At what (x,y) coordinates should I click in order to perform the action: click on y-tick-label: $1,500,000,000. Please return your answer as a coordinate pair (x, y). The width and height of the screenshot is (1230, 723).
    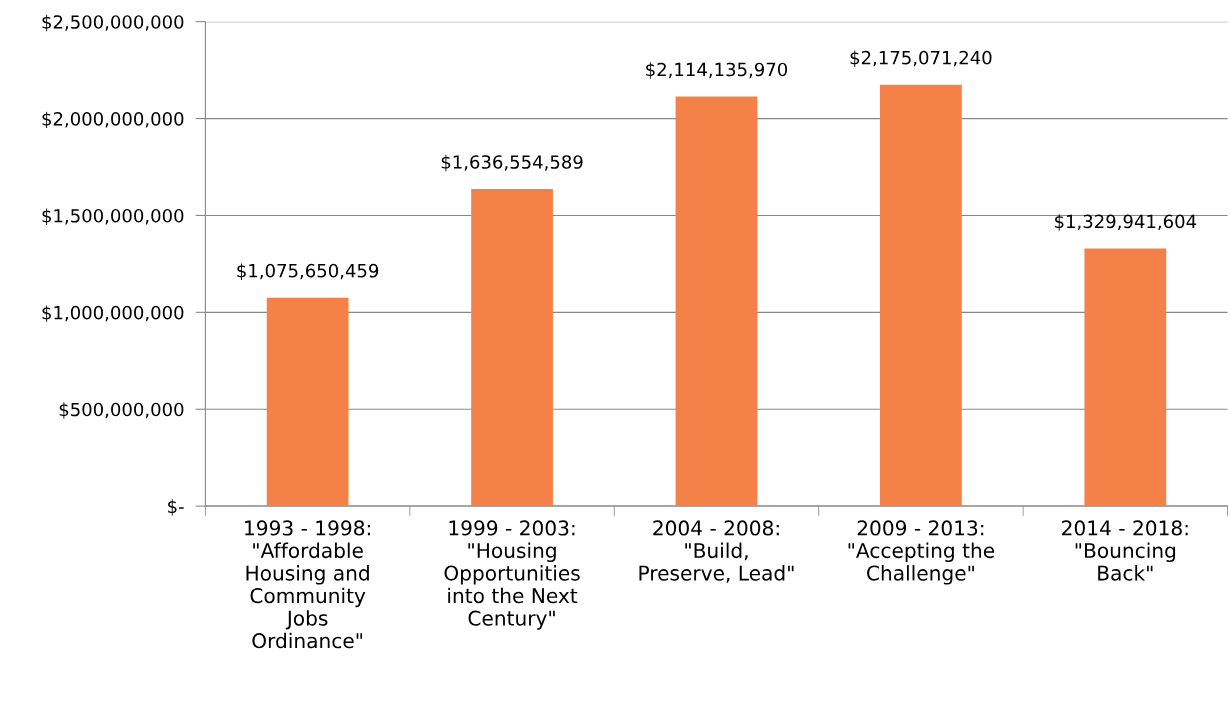
    Looking at the image, I should click on (113, 216).